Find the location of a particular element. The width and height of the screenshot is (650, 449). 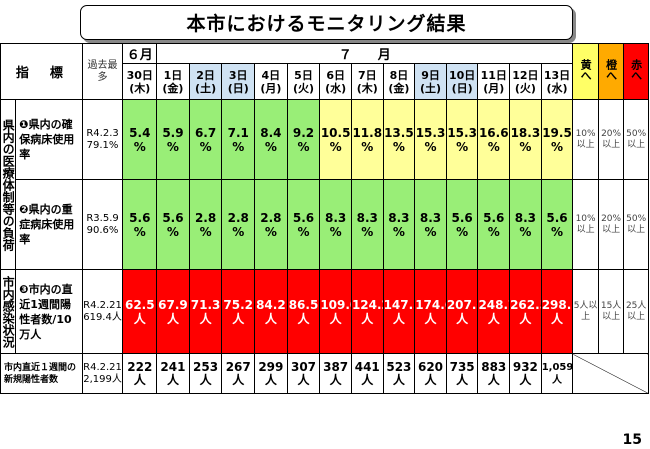

day-date: 8日 is located at coordinates (399, 75).